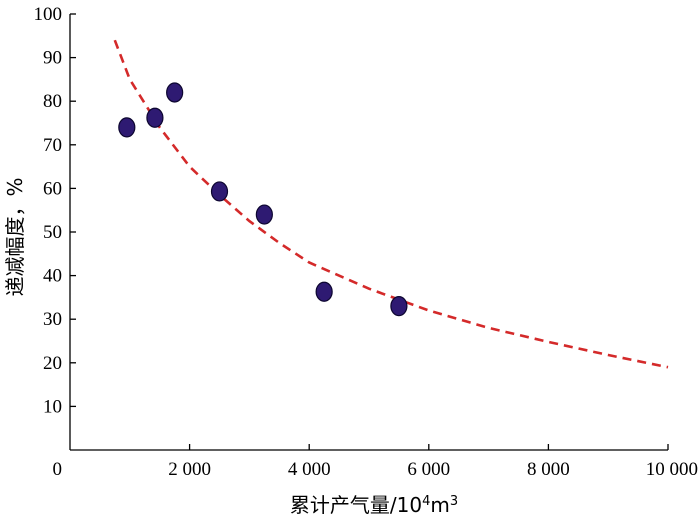 The image size is (700, 526). I want to click on x-tick-label: 6 000, so click(428, 469).